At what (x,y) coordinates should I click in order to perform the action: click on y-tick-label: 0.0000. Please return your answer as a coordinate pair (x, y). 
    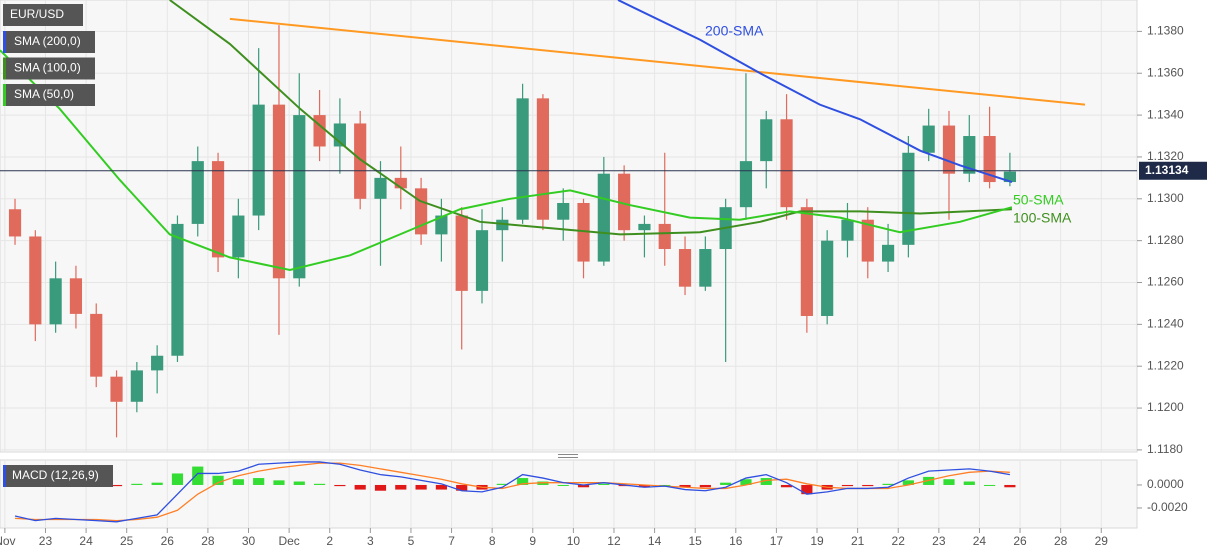
    Looking at the image, I should click on (1165, 484).